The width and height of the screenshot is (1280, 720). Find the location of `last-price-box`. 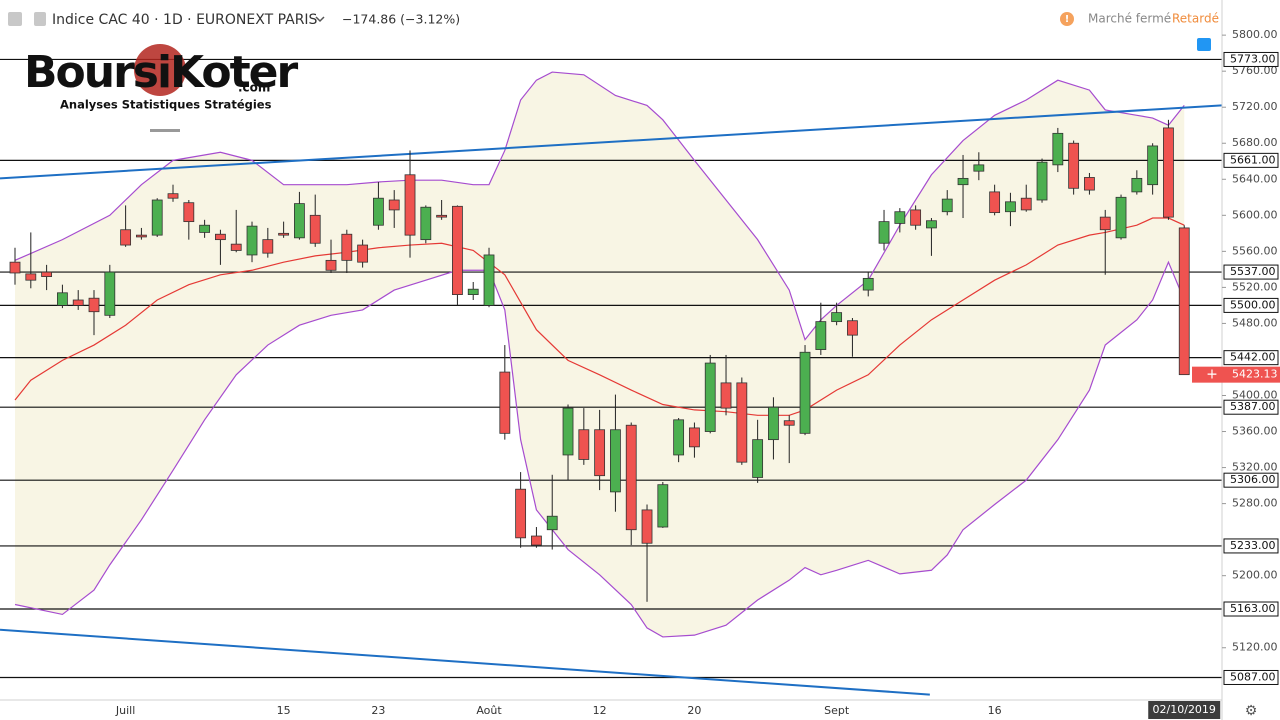

last-price-box is located at coordinates (1236, 374).